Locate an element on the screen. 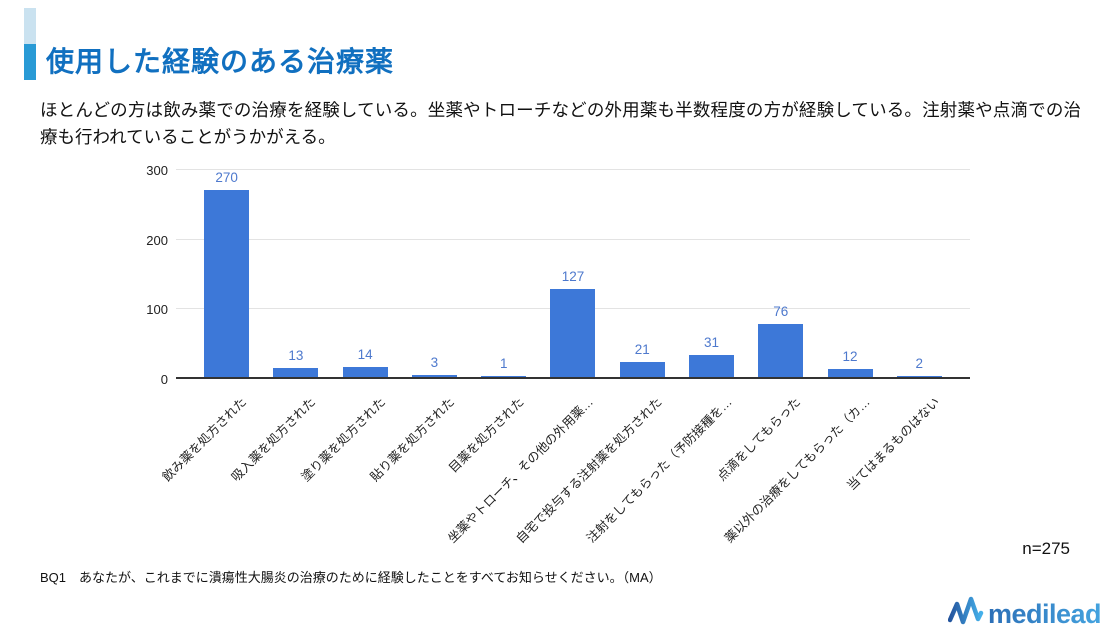 The height and width of the screenshot is (632, 1108). bar-column: 127 is located at coordinates (572, 273).